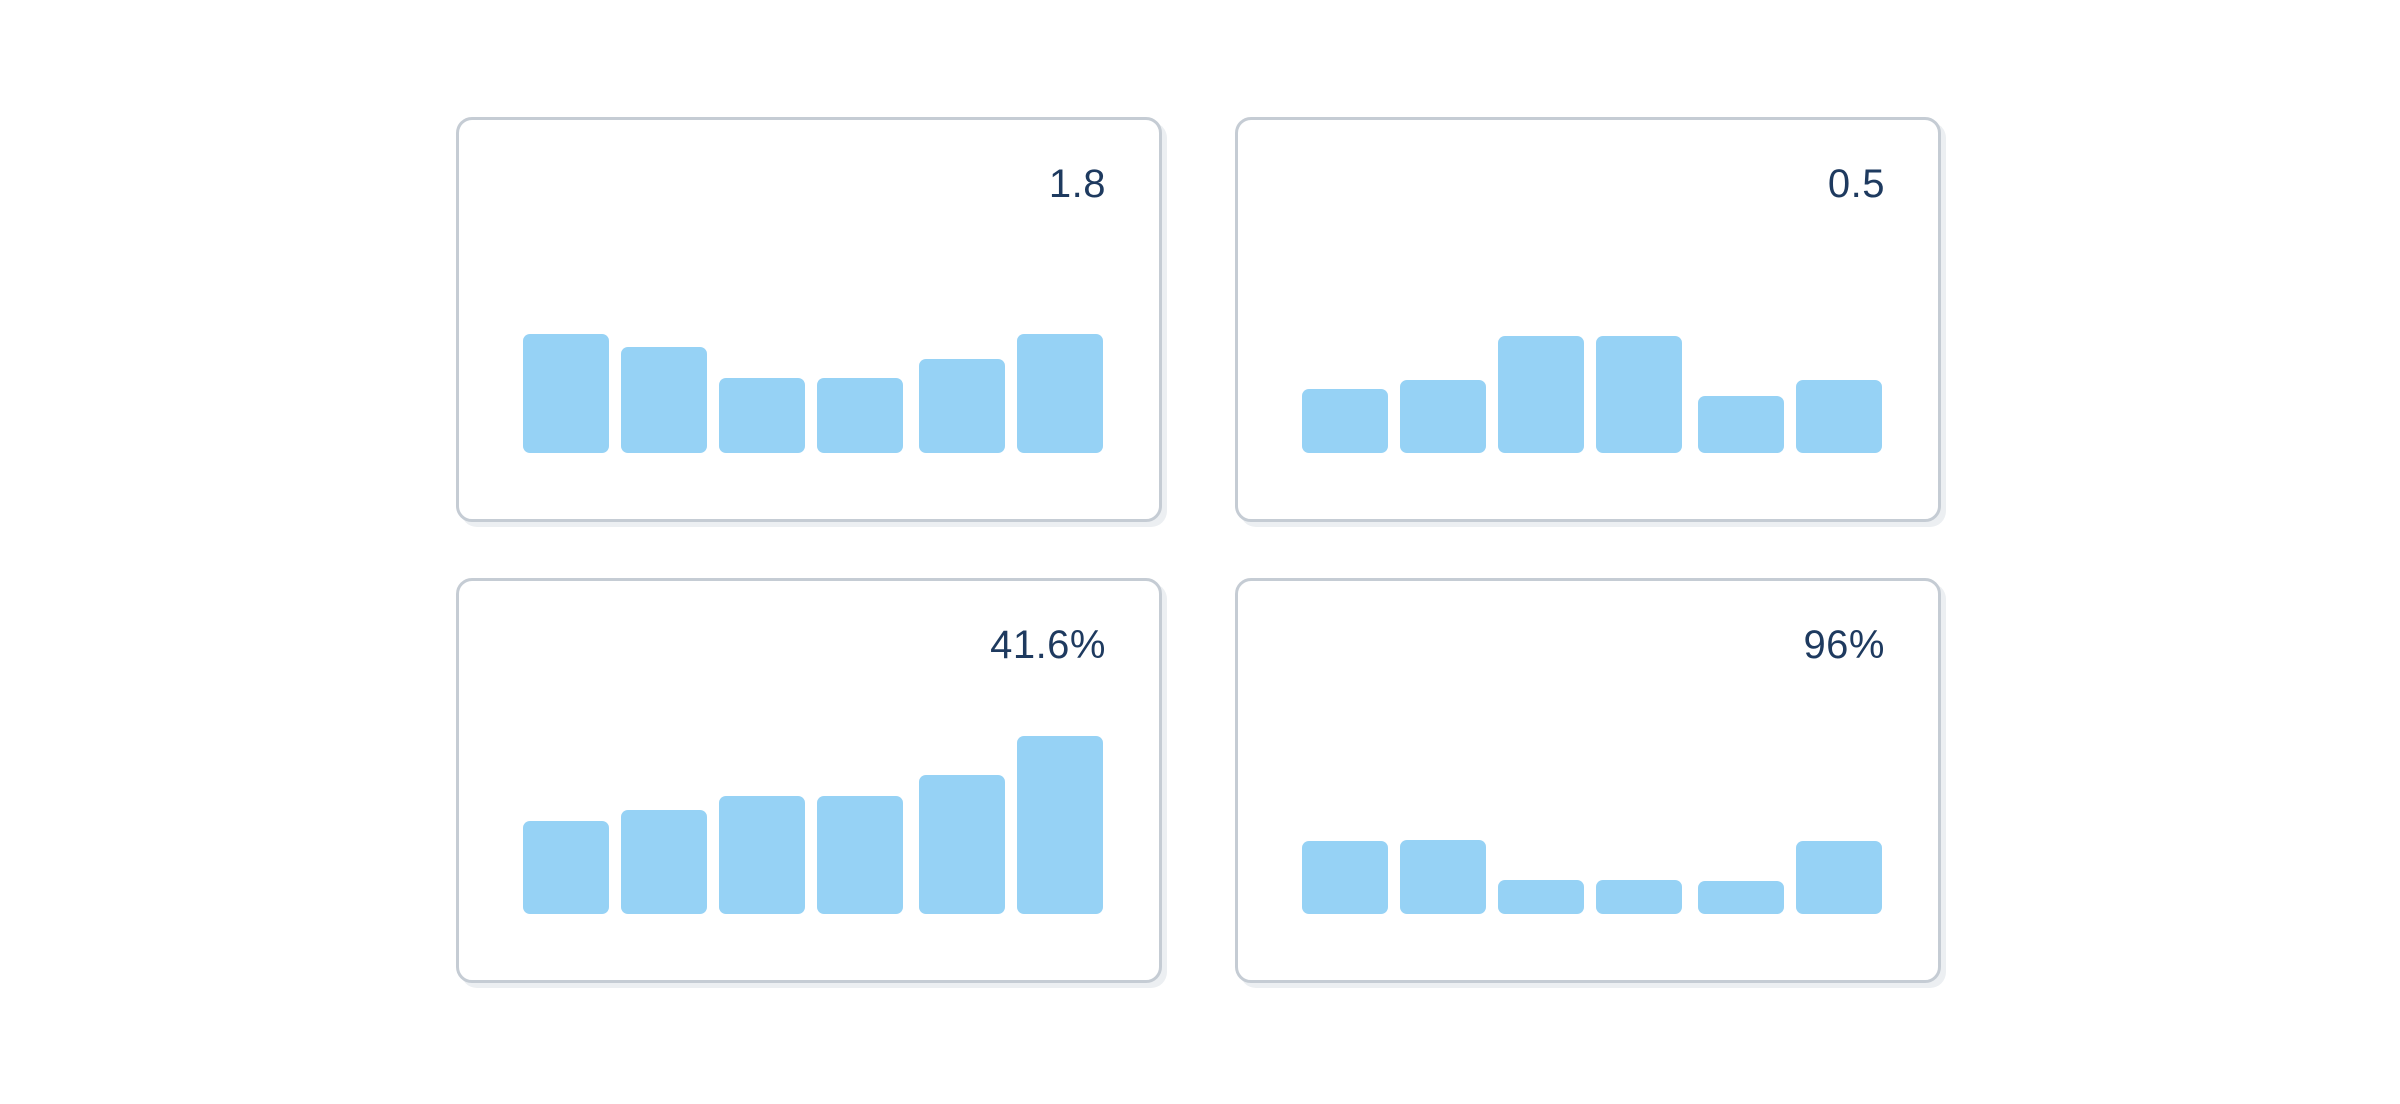 This screenshot has height=1104, width=2400. I want to click on metric-card-1: 1.8, so click(809, 319).